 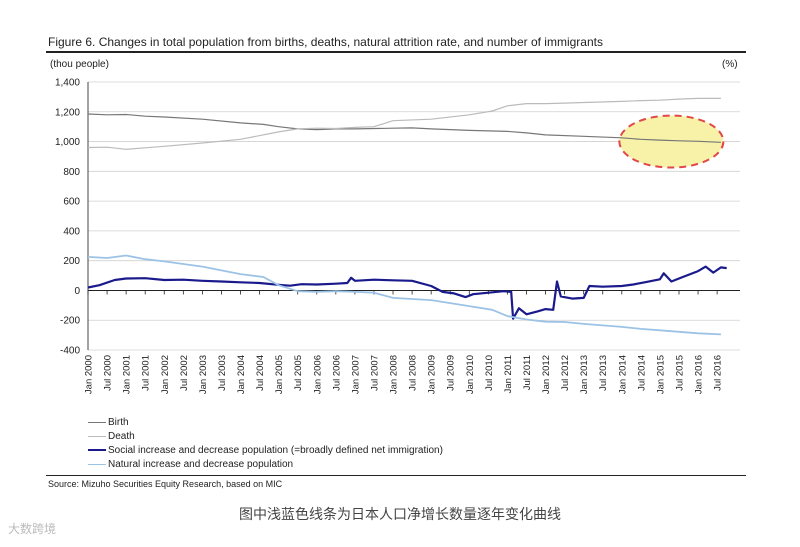 I want to click on highlight-ellipse, so click(x=671, y=141).